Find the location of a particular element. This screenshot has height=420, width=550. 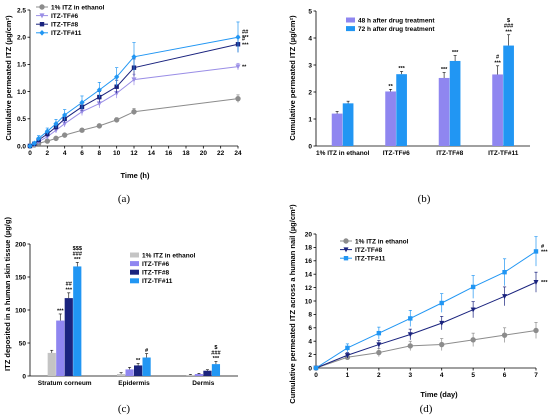

panel-a-xlabel: Time (h) is located at coordinates (135, 175).